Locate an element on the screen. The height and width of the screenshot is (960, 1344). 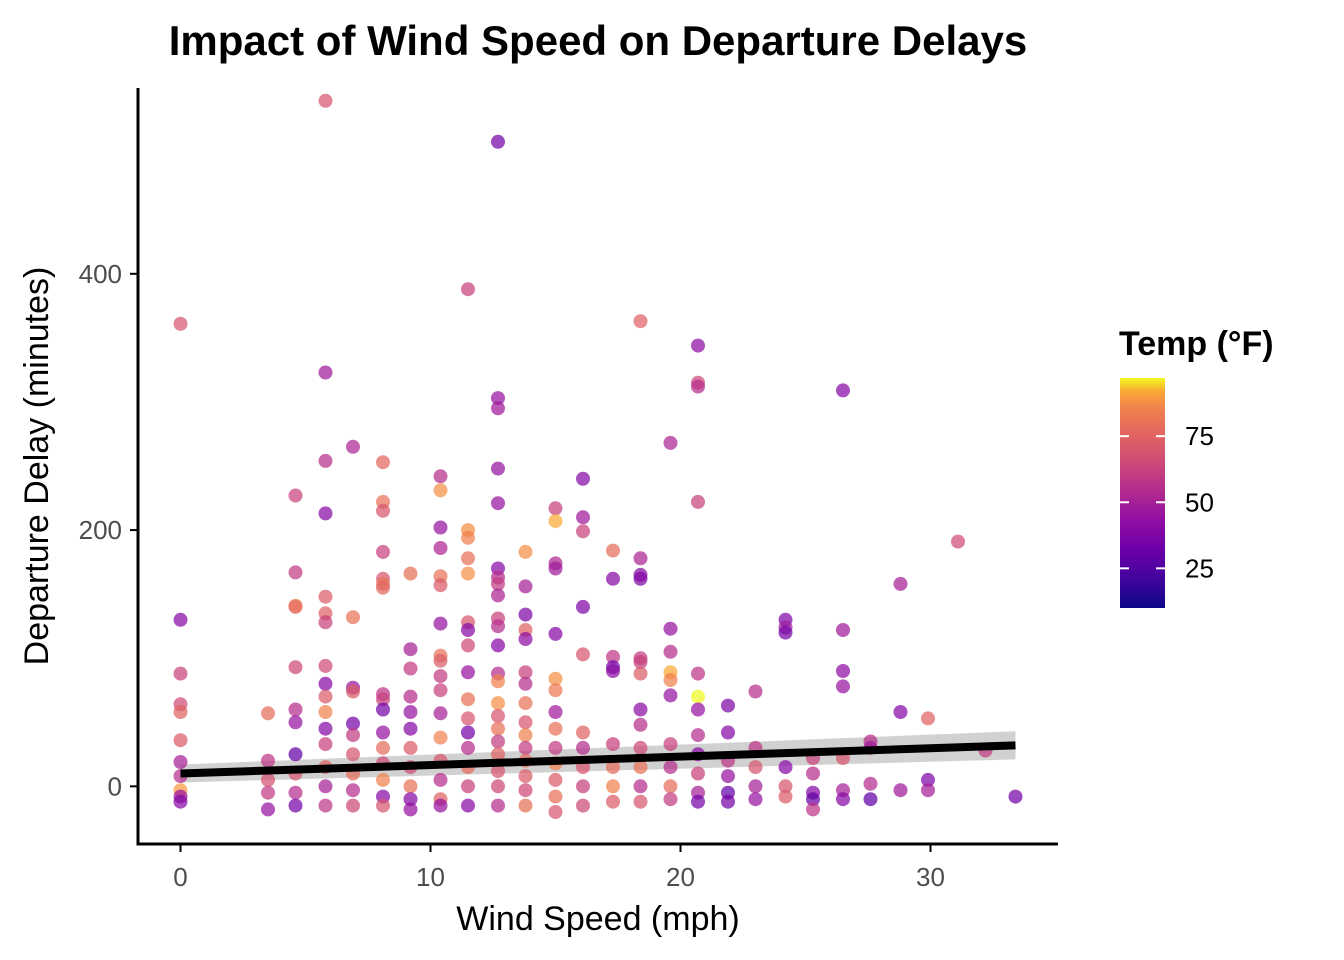
y-tick-label: 200 is located at coordinates (100, 530).